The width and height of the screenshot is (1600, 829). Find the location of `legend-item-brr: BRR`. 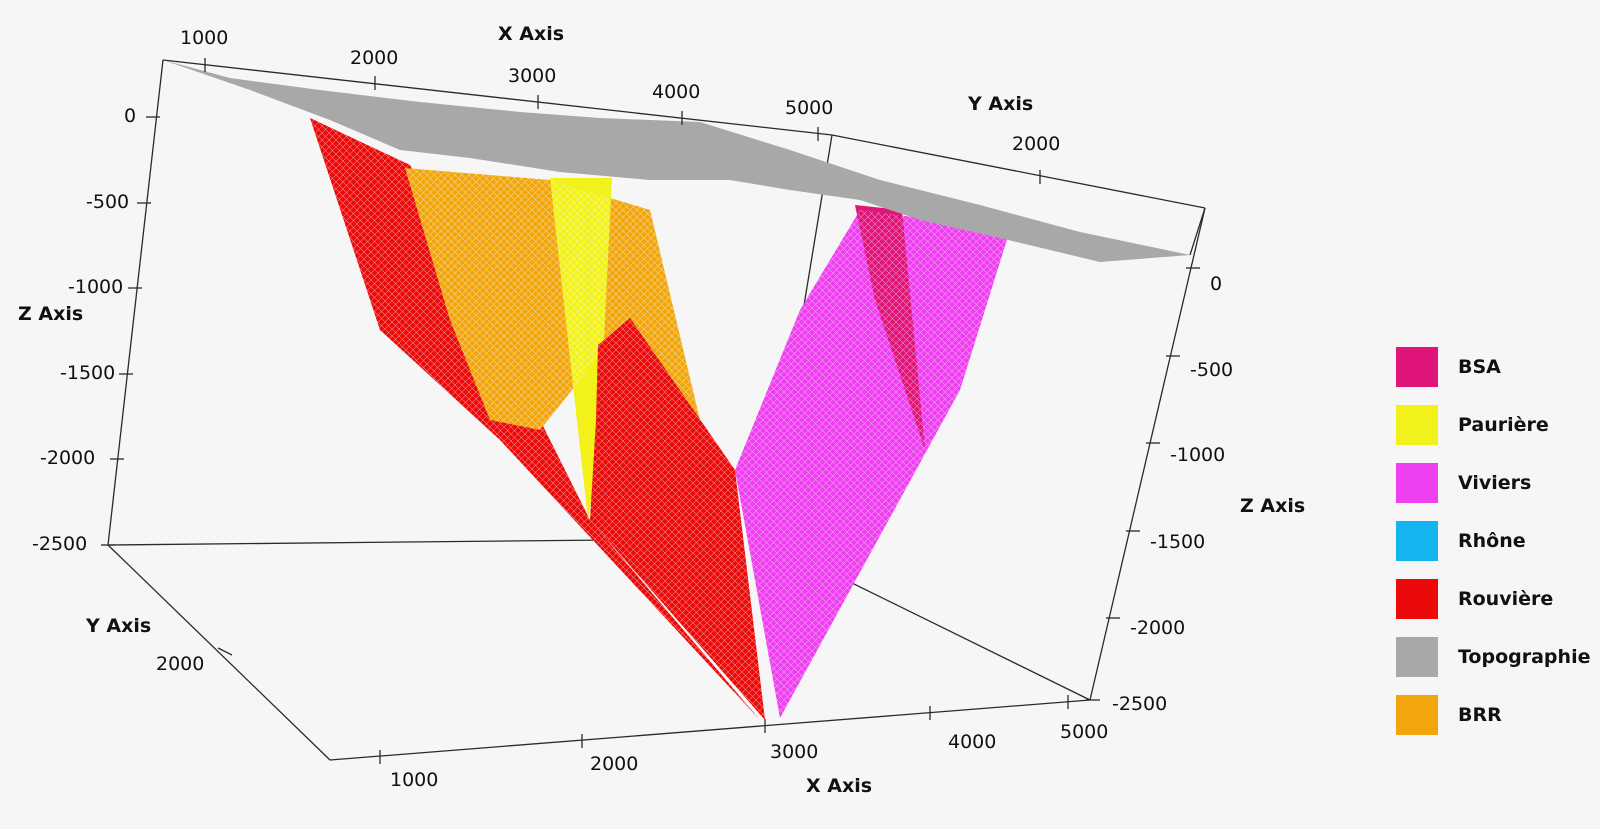

legend-item-brr: BRR is located at coordinates (1496, 715).